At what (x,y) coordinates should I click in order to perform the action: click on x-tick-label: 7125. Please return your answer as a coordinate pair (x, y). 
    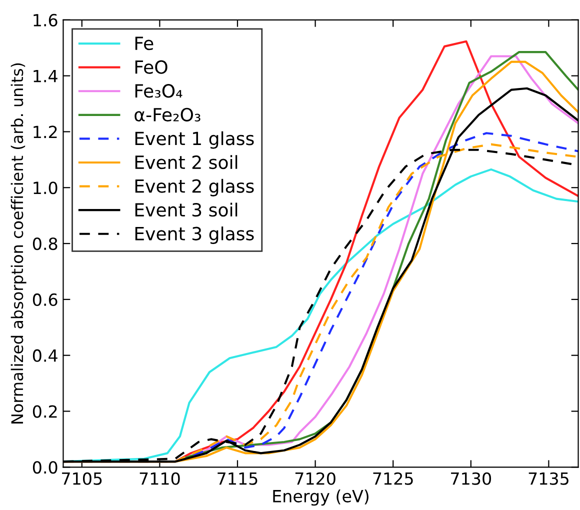
    Looking at the image, I should click on (393, 478).